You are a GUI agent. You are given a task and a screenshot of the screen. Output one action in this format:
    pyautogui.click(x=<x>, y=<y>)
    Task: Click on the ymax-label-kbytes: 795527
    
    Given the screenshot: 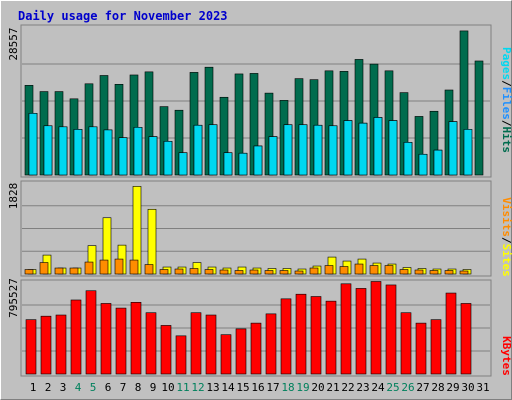 What is the action you would take?
    pyautogui.click(x=13, y=298)
    